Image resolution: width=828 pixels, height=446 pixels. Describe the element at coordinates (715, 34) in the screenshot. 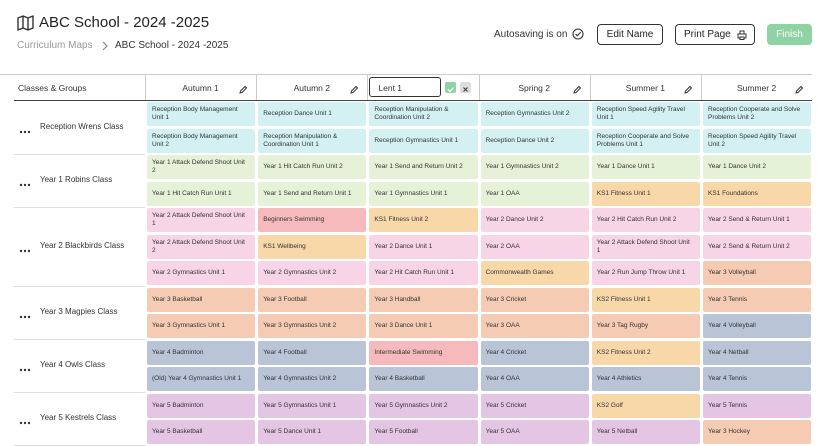

I see `print-page-button: Print Page` at that location.